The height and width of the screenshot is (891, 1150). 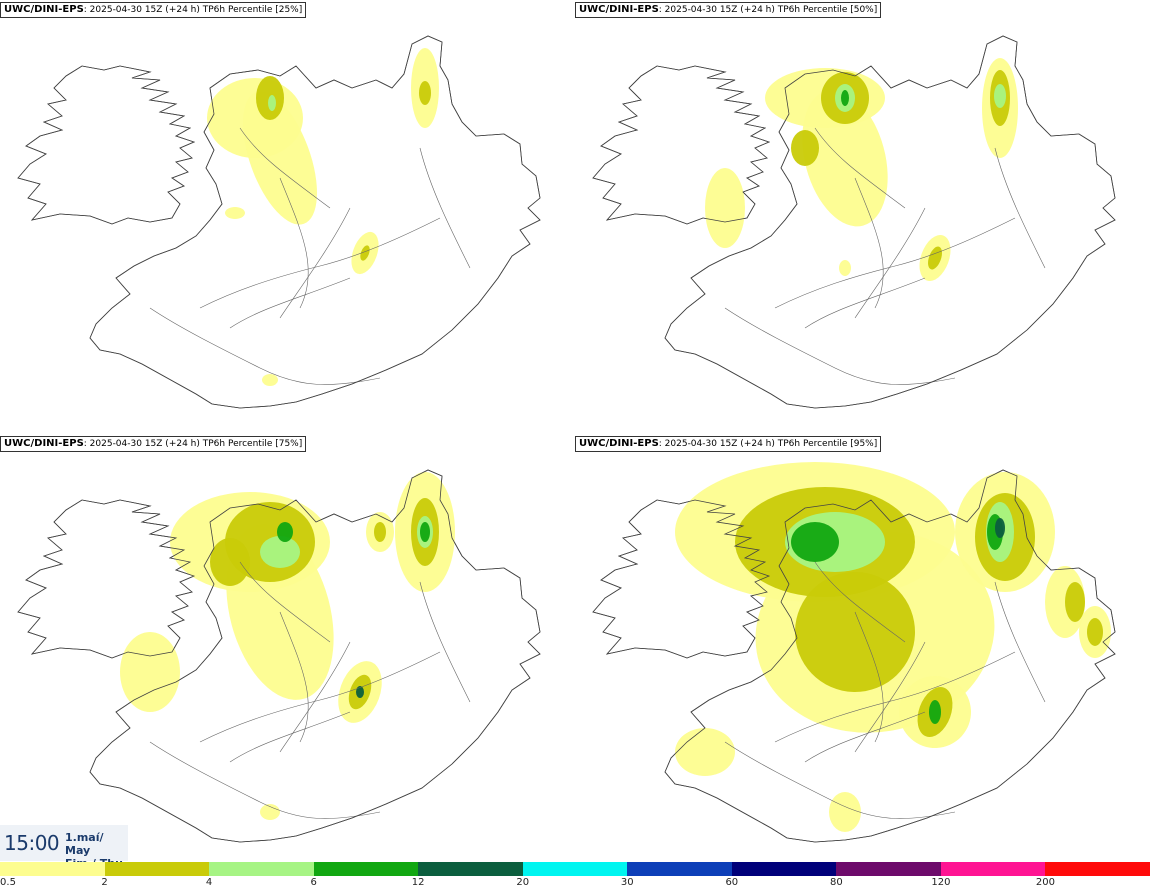 What do you see at coordinates (575, 884) in the screenshot?
I see `legend-ticks: 0.5 2 4 6 12 20 30 60 80 120 200` at bounding box center [575, 884].